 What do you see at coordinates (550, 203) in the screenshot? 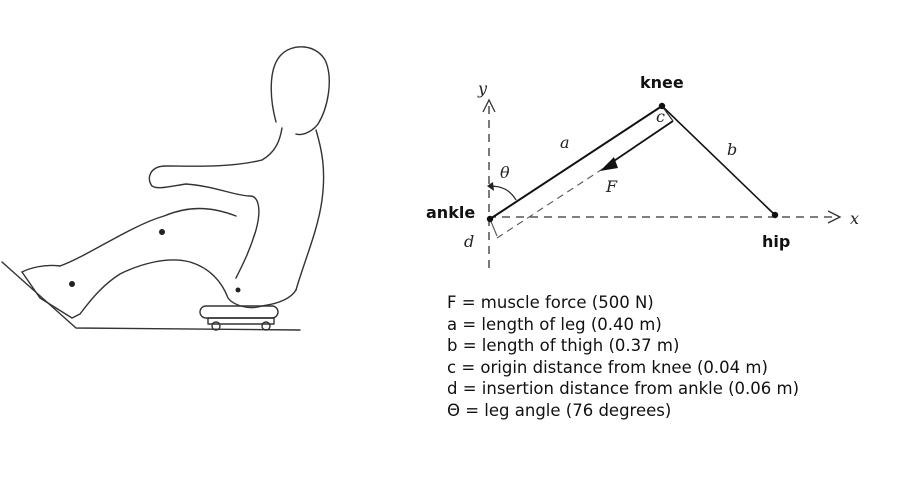
I see `muscle-line-dashed` at bounding box center [550, 203].